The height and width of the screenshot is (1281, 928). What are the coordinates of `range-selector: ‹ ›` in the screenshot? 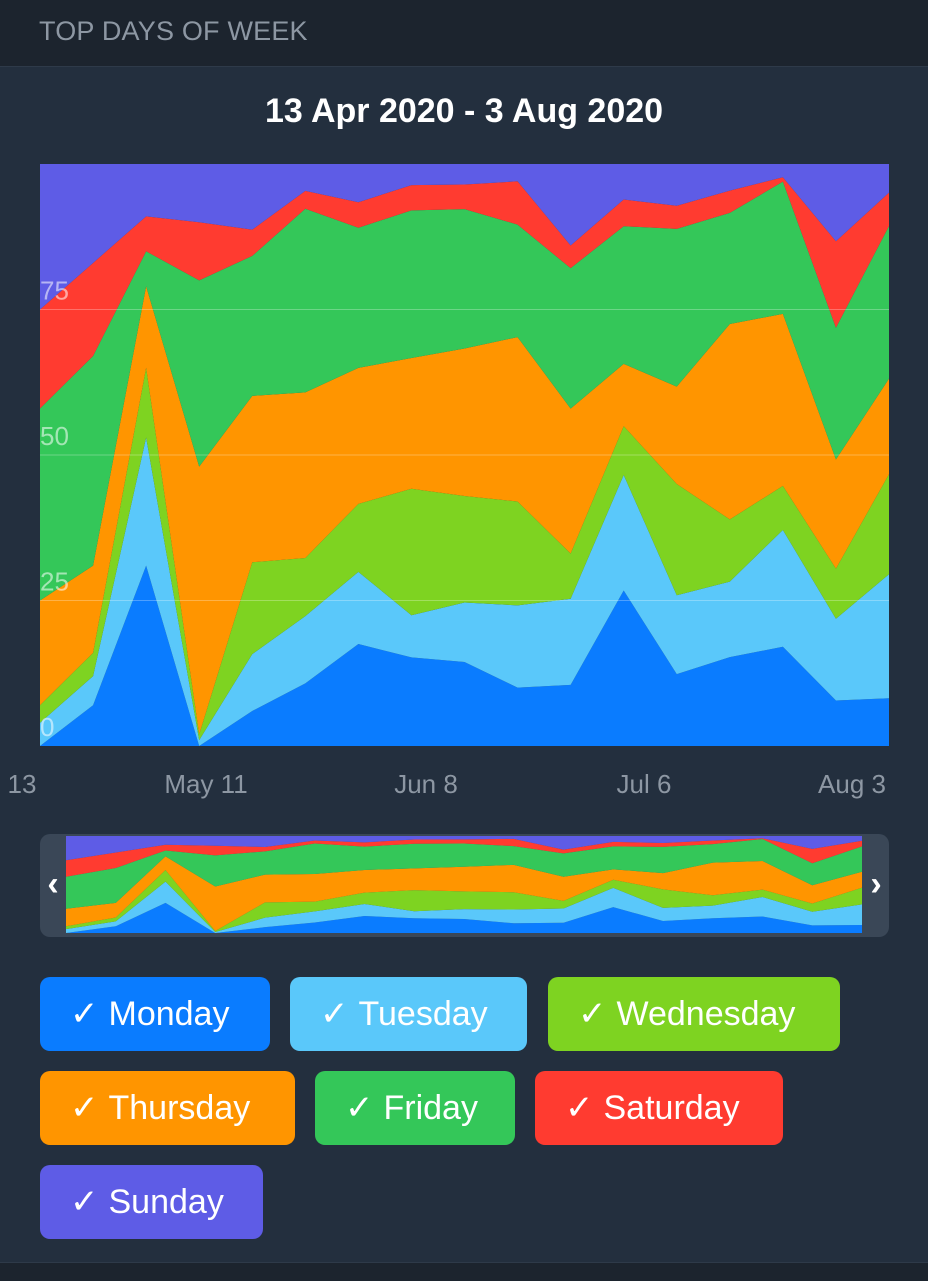 It's located at (464, 886).